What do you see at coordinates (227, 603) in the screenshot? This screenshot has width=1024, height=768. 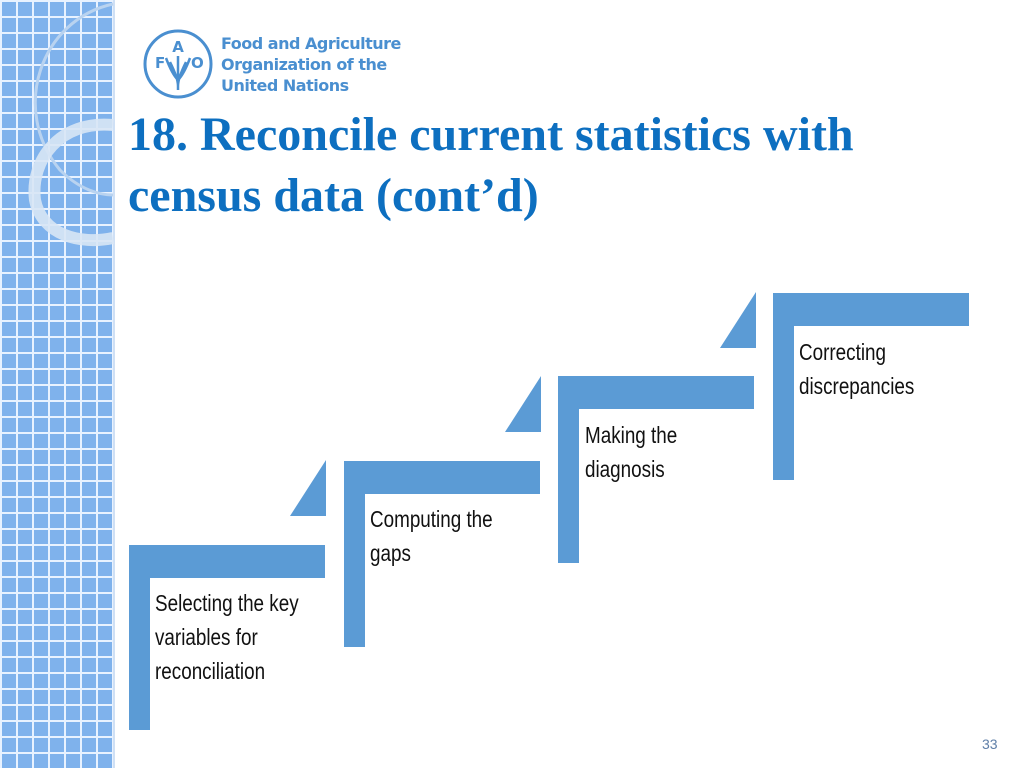 I see `step-label-line: Selecting the key` at bounding box center [227, 603].